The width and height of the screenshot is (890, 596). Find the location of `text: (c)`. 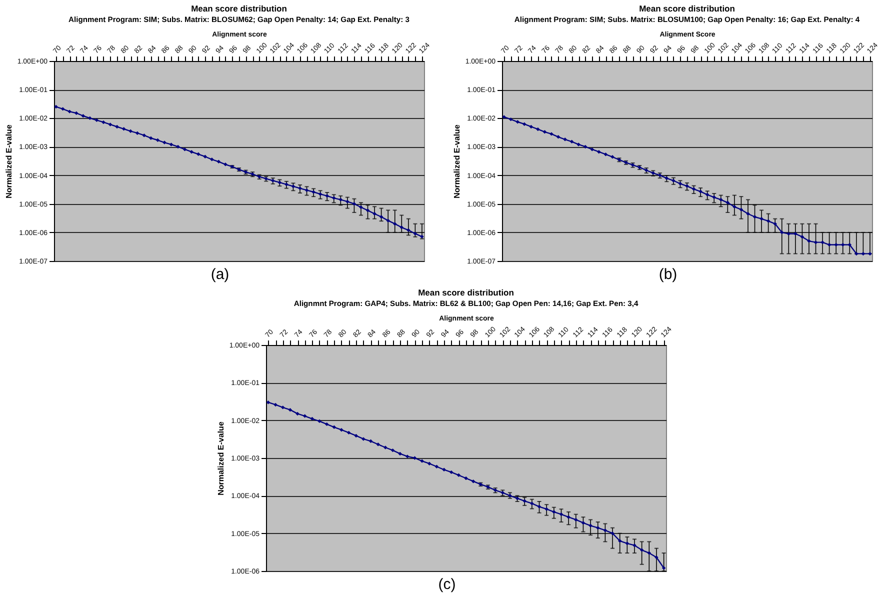

text: (c) is located at coordinates (447, 585).